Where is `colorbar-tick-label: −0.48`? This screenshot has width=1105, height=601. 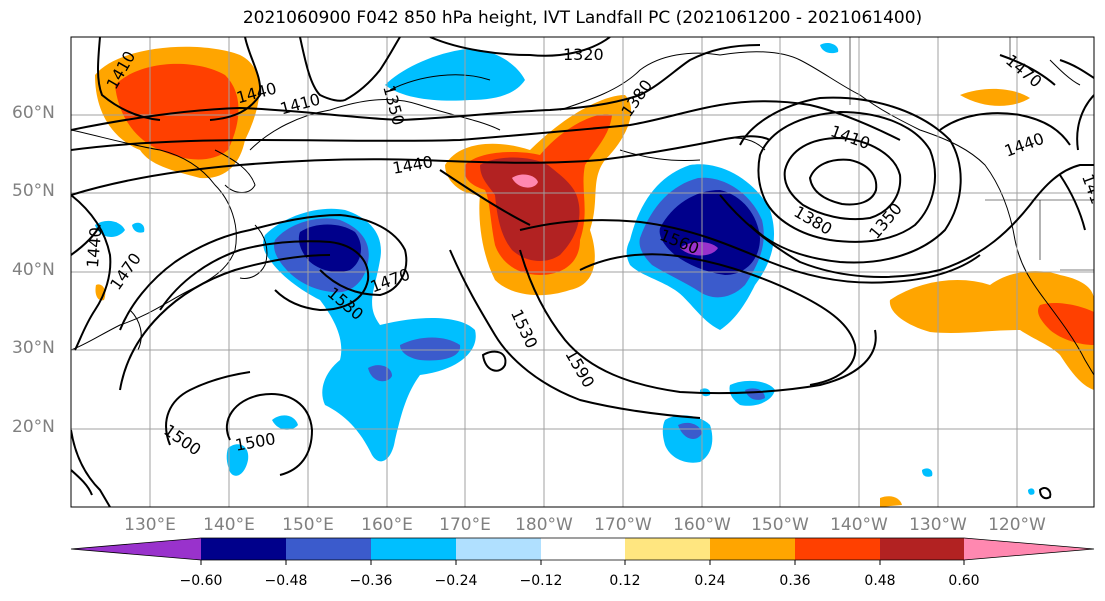
colorbar-tick-label: −0.48 is located at coordinates (286, 581).